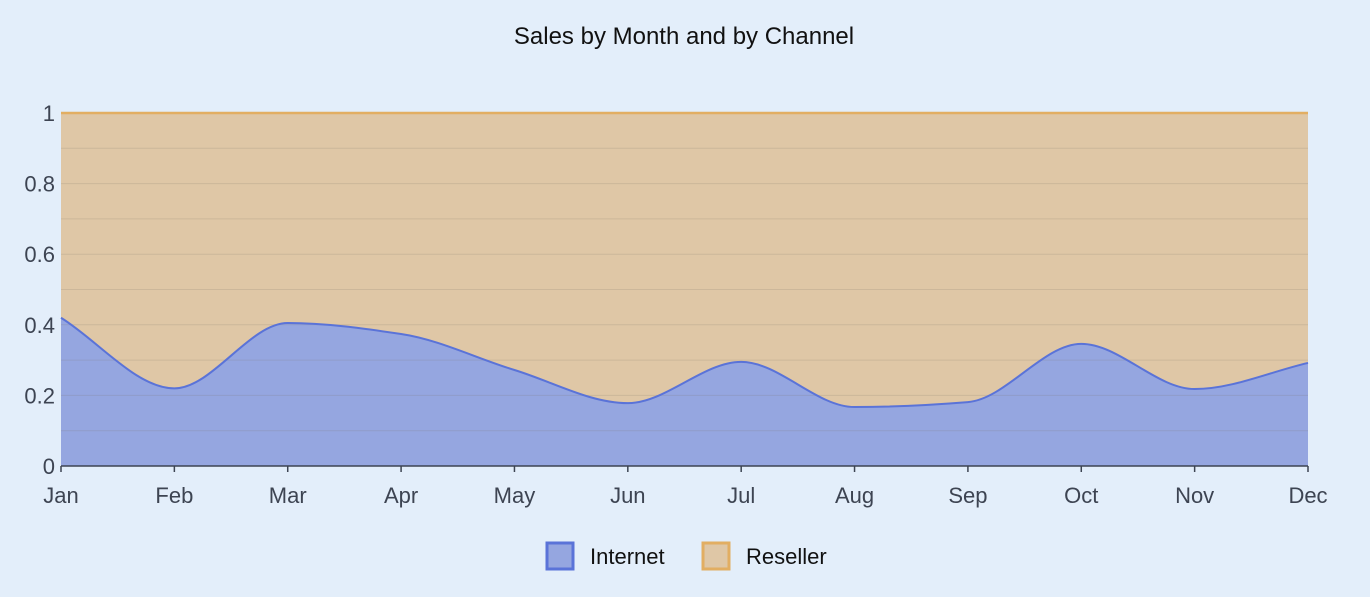 The image size is (1370, 597). I want to click on x-tick-label: Jul, so click(741, 495).